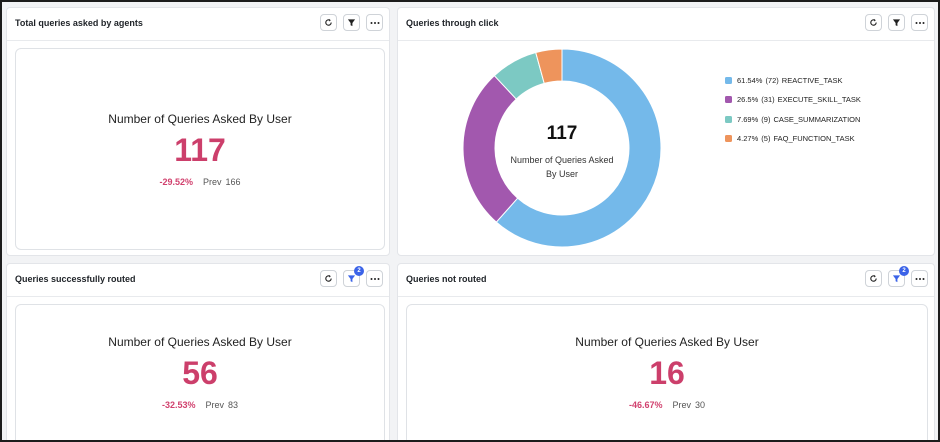 This screenshot has height=442, width=940. What do you see at coordinates (233, 182) in the screenshot?
I see `prev-value: 166` at bounding box center [233, 182].